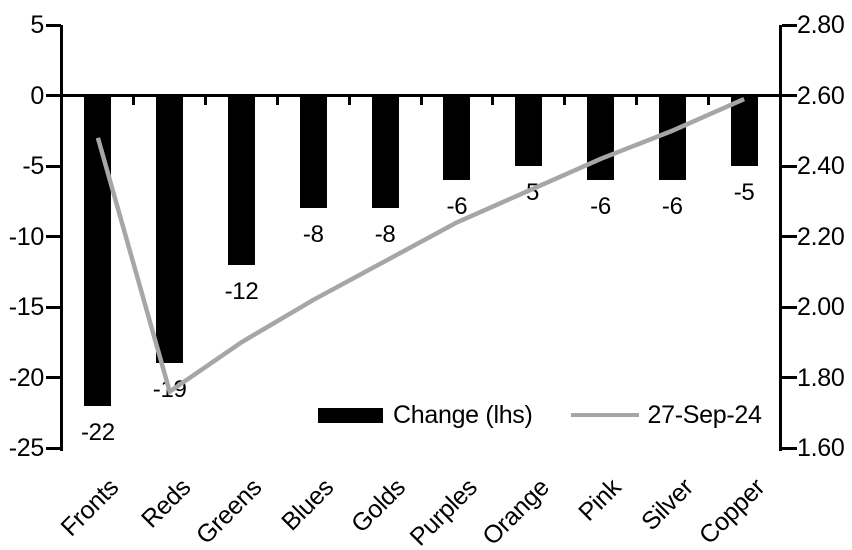  Describe the element at coordinates (241, 291) in the screenshot. I see `bar-value-label: -12` at that location.